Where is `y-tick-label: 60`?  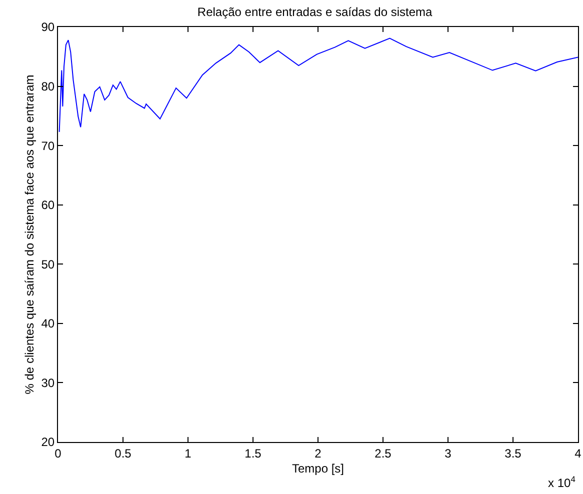
y-tick-label: 60 is located at coordinates (48, 205).